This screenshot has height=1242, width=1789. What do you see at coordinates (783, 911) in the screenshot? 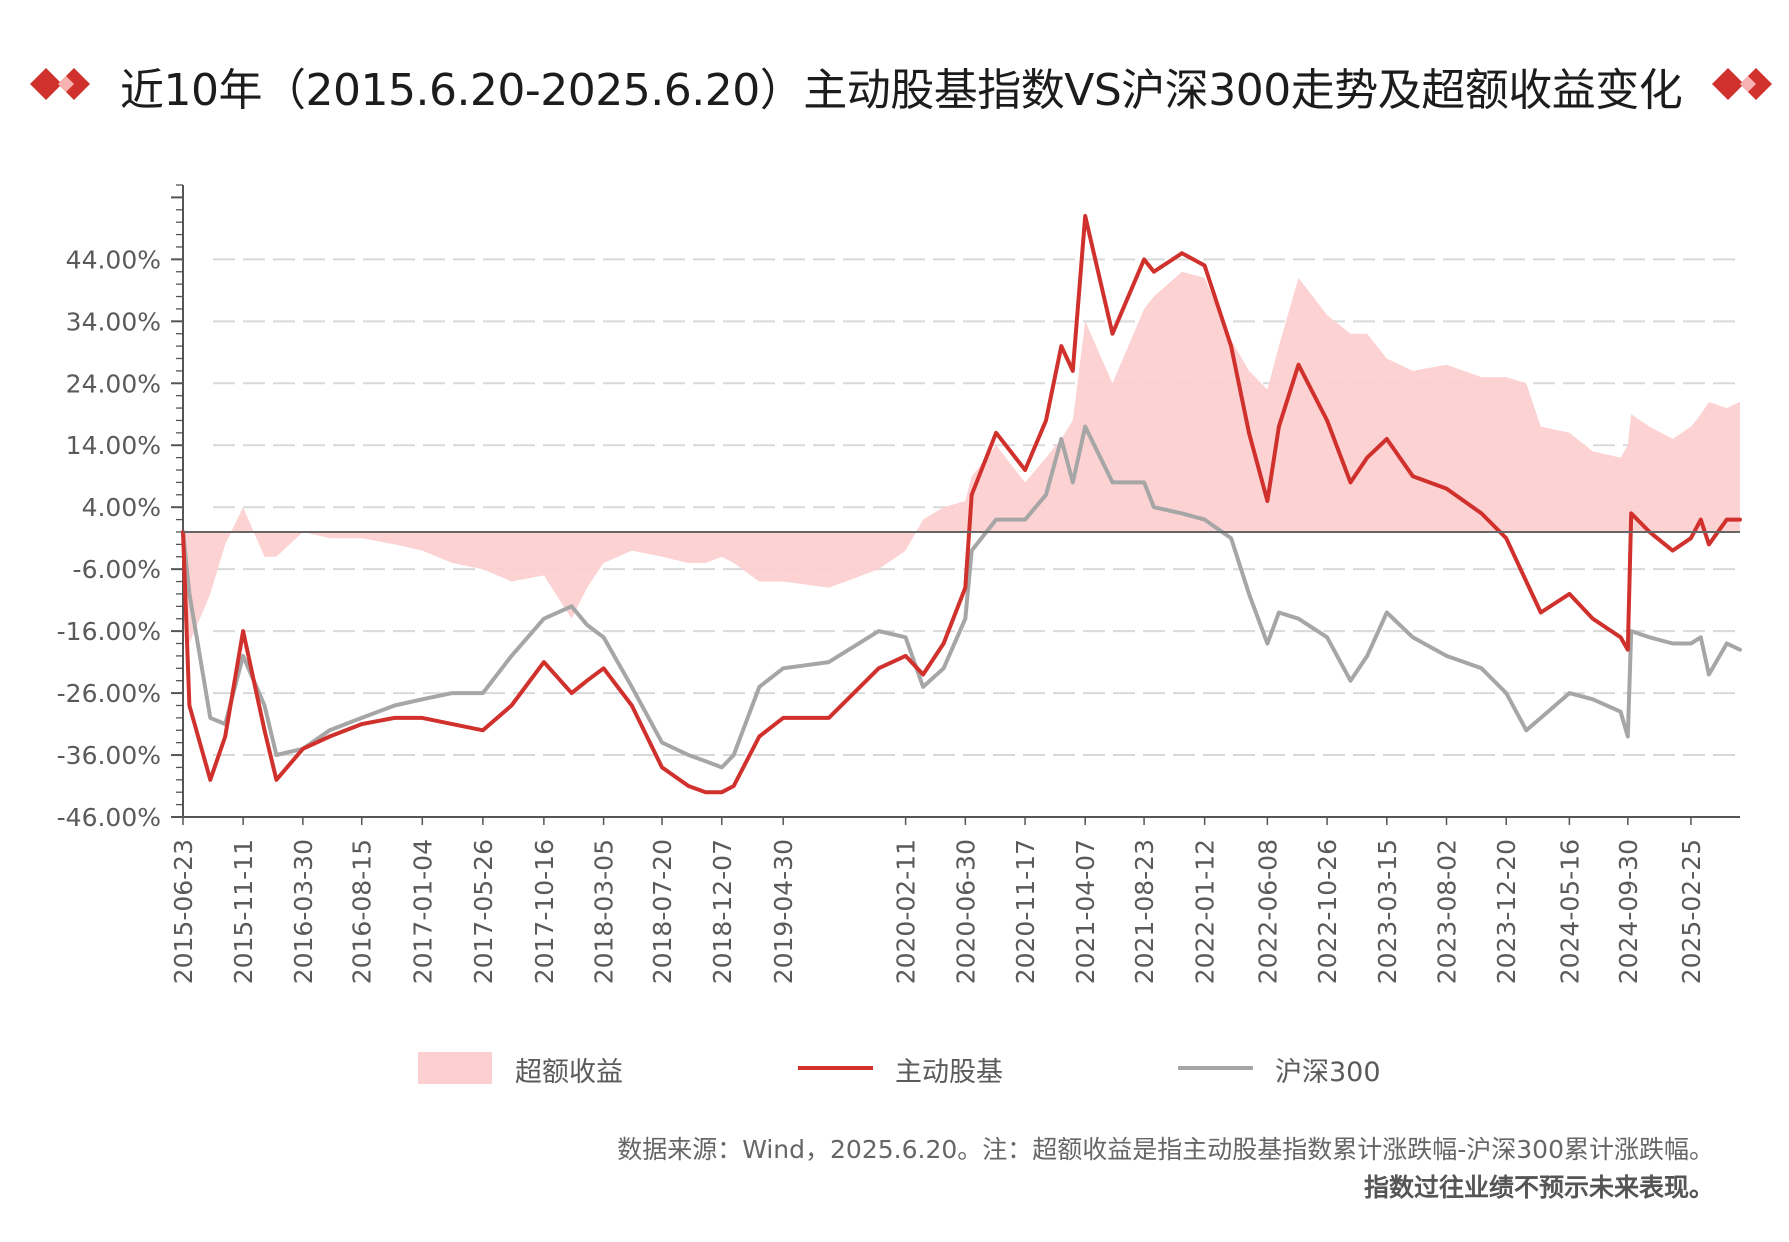
I see `x-tick-label: 2019-04-30` at bounding box center [783, 911].